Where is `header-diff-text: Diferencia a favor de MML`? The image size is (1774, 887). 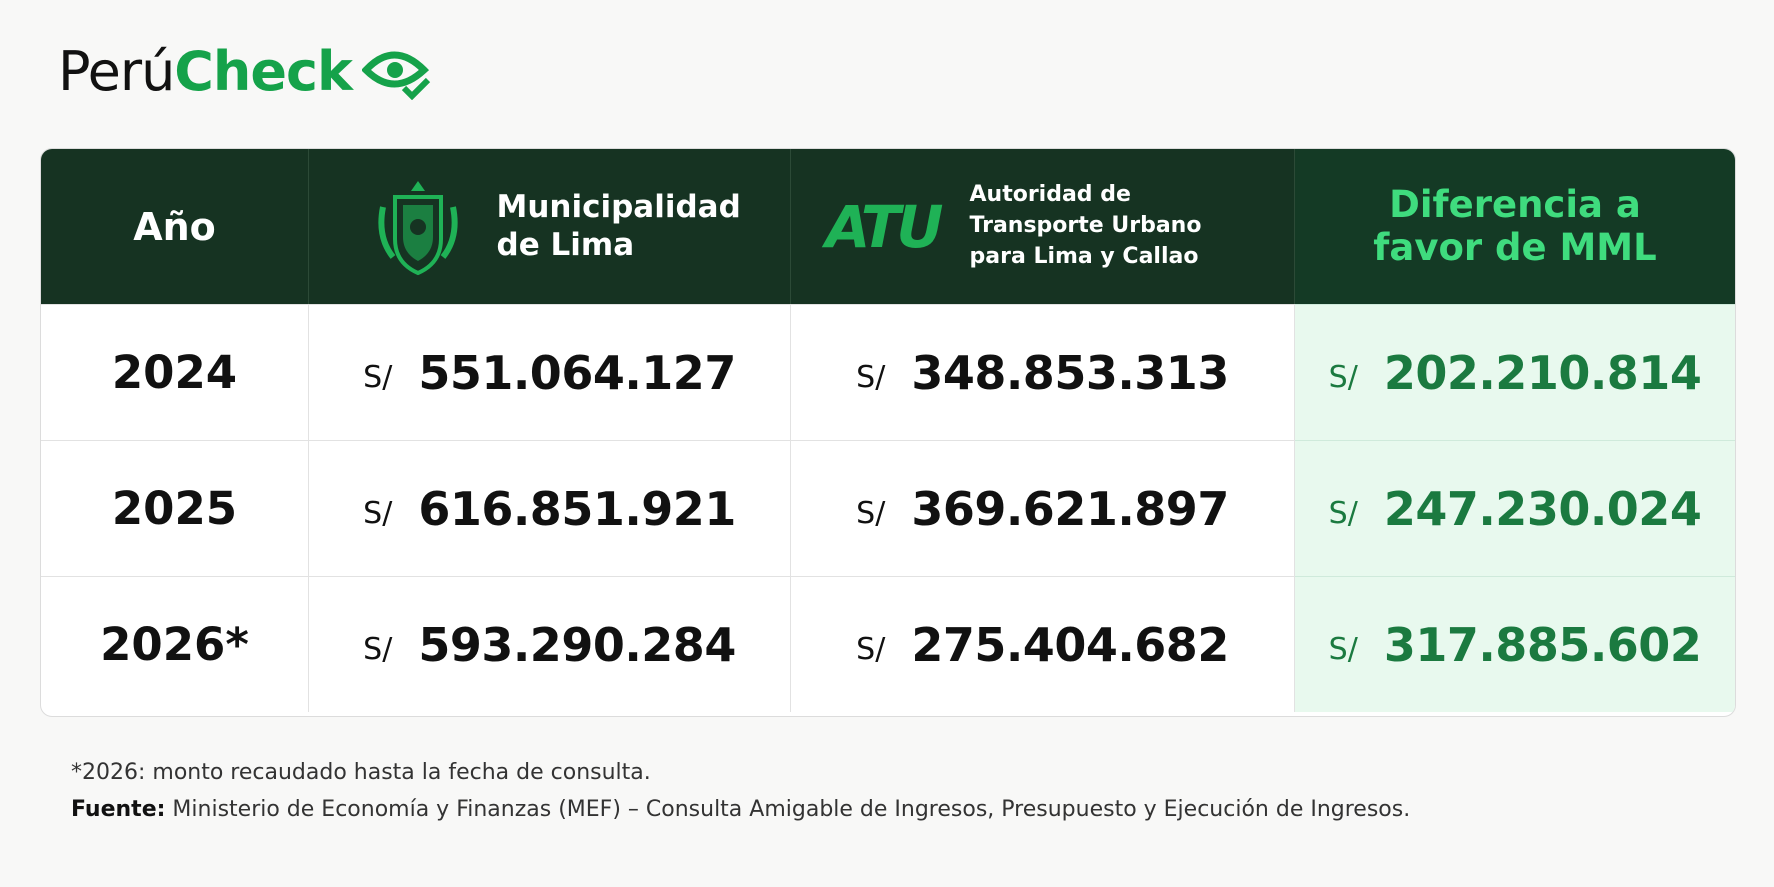 header-diff-text: Diferencia a favor de MML is located at coordinates (1515, 225).